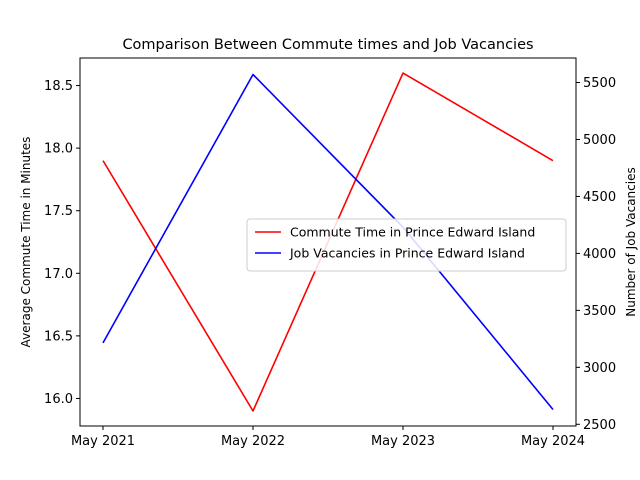  What do you see at coordinates (599, 140) in the screenshot?
I see `right-y-tick-label: 5000` at bounding box center [599, 140].